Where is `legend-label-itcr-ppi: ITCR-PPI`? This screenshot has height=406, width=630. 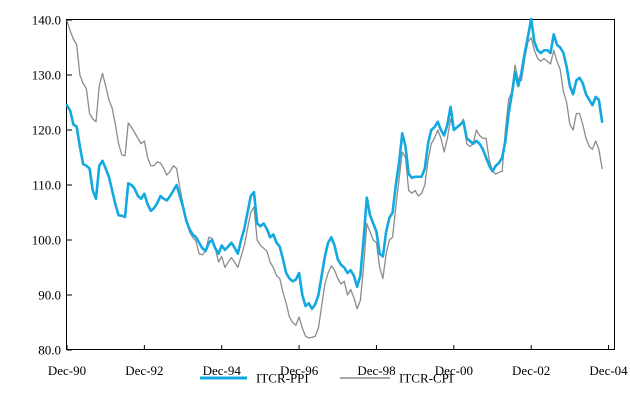 legend-label-itcr-ppi: ITCR-PPI is located at coordinates (282, 378).